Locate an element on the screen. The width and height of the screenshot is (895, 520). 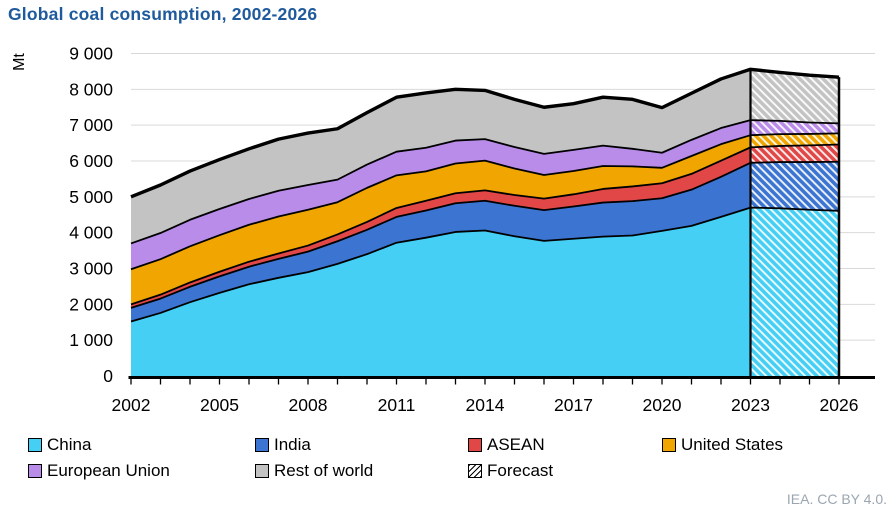
x-tick-label: 2014 is located at coordinates (485, 405).